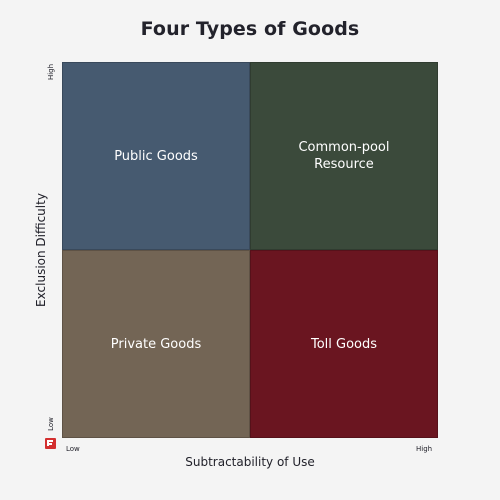  Describe the element at coordinates (50, 443) in the screenshot. I see `brand-logo-icon` at that location.